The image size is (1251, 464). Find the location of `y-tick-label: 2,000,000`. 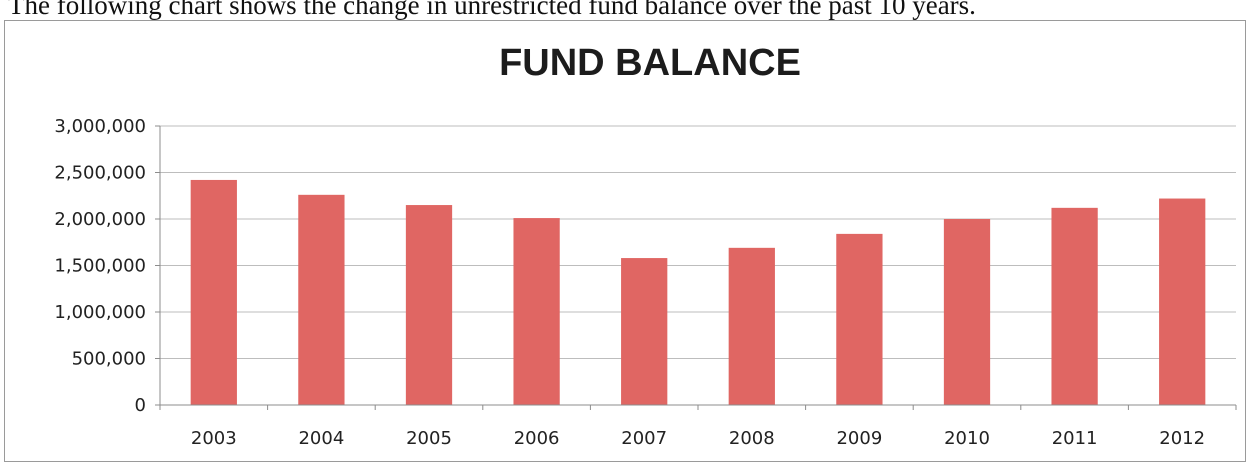

y-tick-label: 2,000,000 is located at coordinates (100, 219).